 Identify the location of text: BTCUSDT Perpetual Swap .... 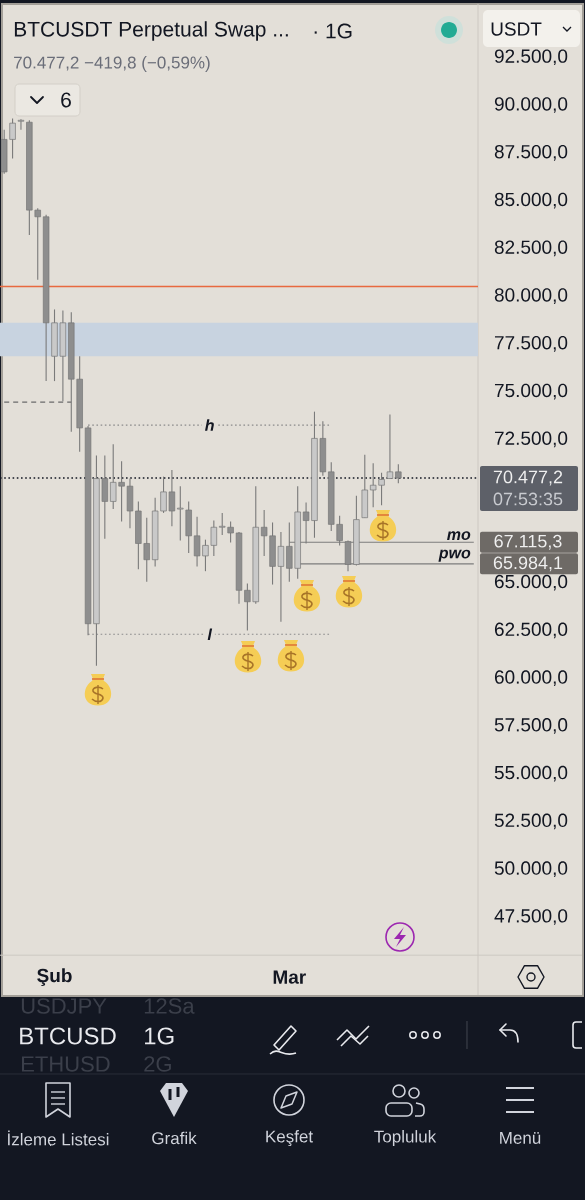
(151, 31).